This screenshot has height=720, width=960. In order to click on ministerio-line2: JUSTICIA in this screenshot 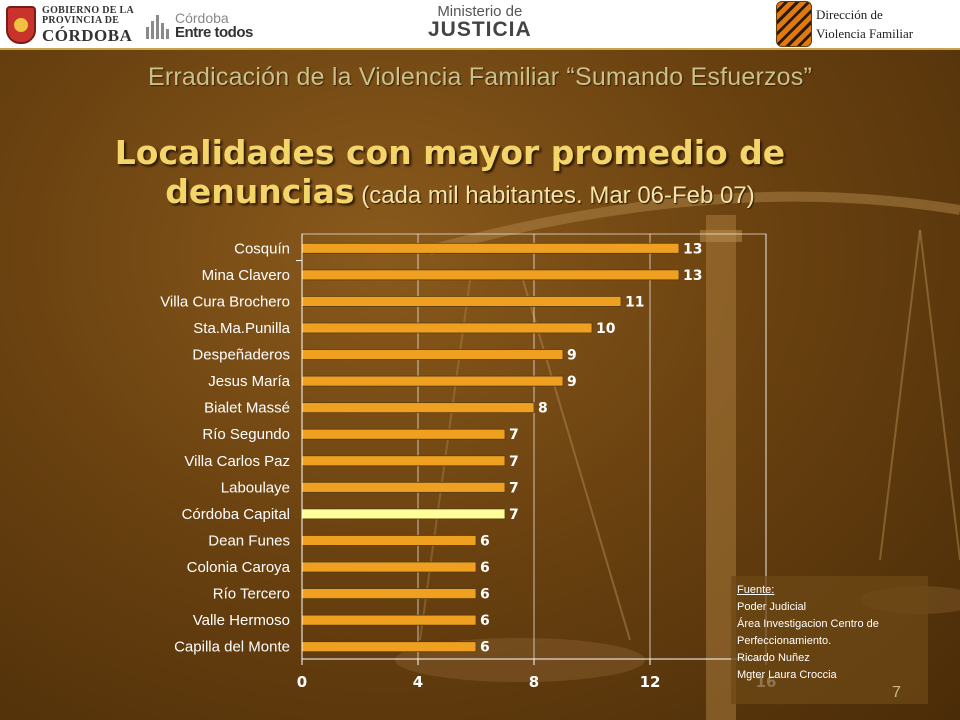, I will do `click(480, 30)`.